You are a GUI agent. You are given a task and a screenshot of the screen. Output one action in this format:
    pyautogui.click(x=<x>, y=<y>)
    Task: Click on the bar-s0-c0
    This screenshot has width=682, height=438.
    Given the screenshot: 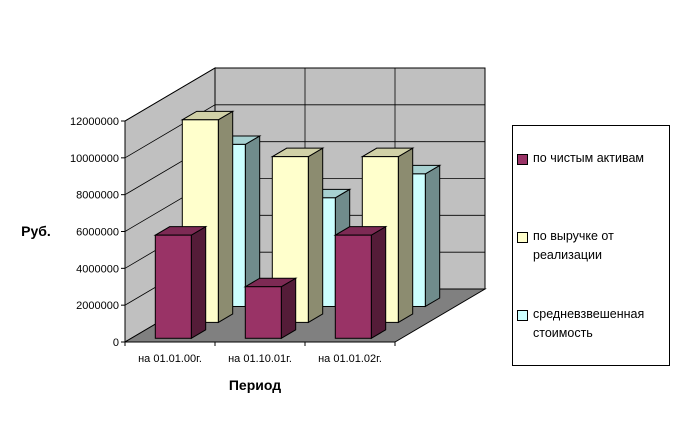 What is the action you would take?
    pyautogui.click(x=180, y=282)
    